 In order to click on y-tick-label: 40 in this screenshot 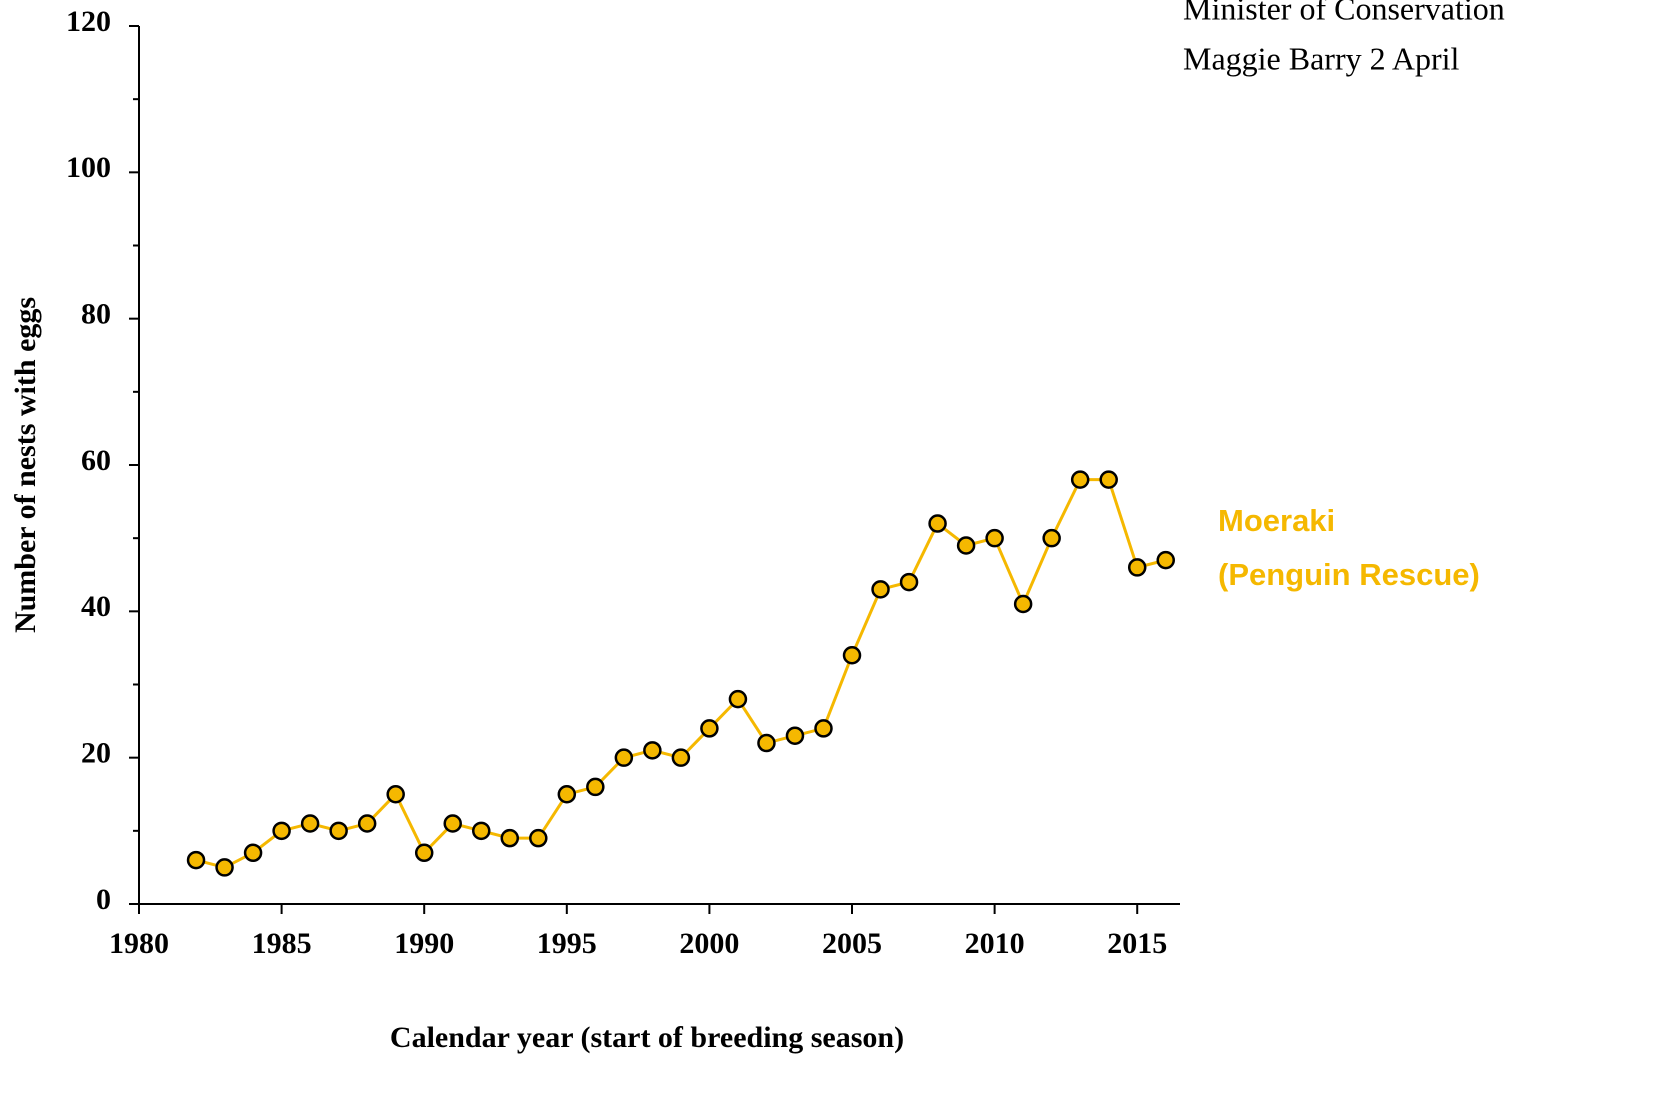, I will do `click(96, 606)`.